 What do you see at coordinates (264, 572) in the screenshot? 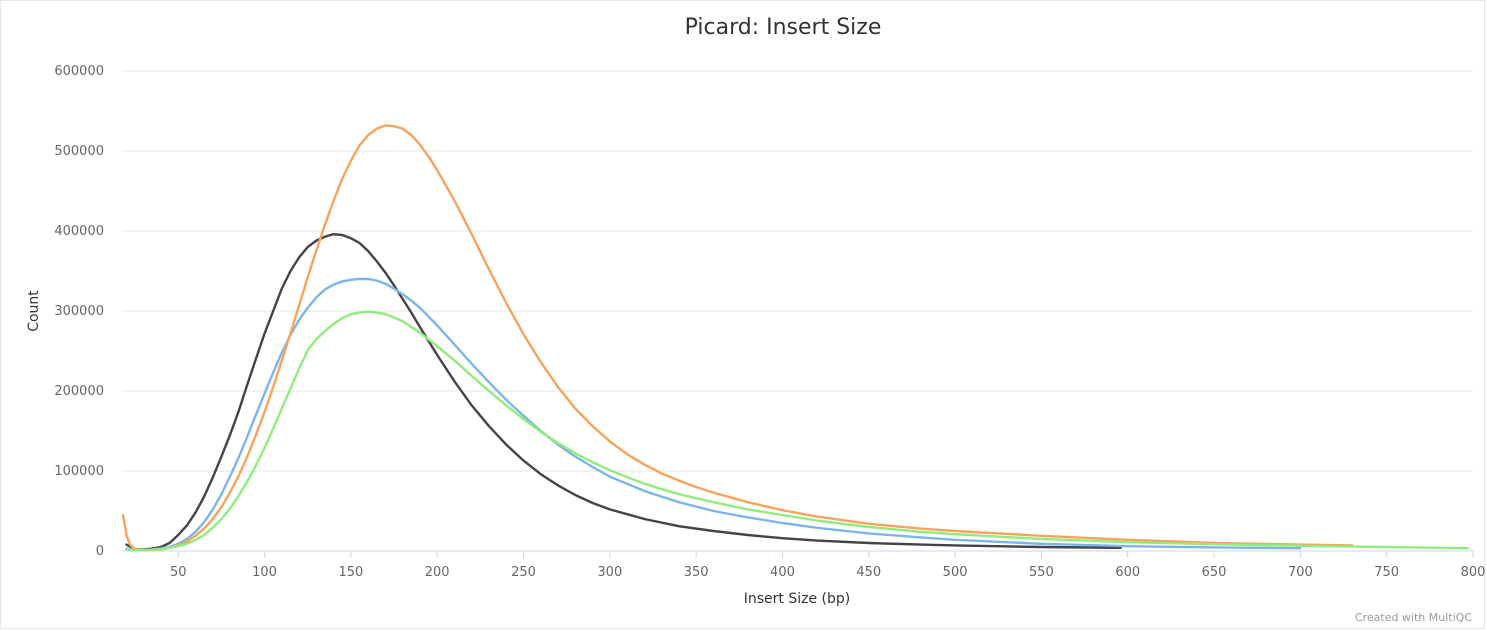
I see `x-tick-label: 100` at bounding box center [264, 572].